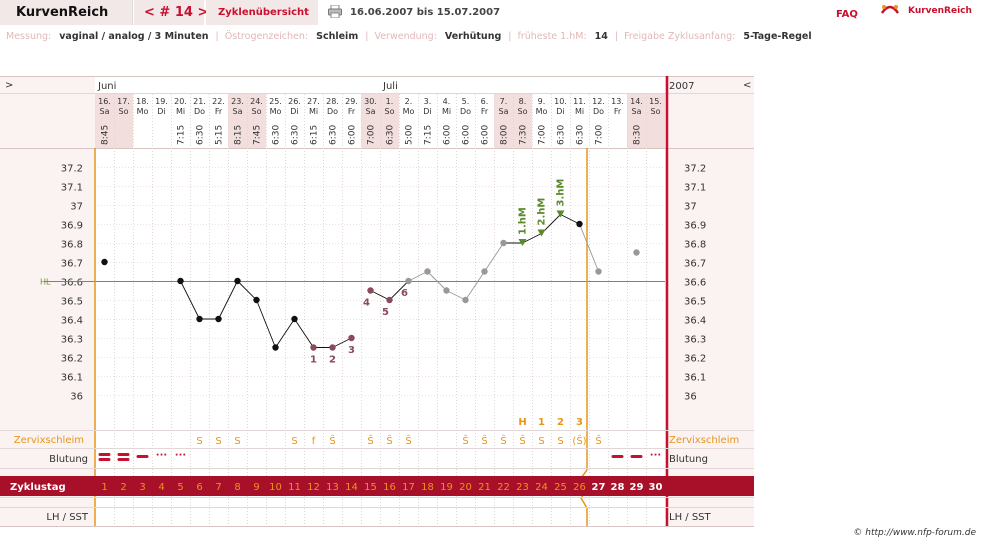  Describe the element at coordinates (541, 487) in the screenshot. I see `cycle-day-number: 24` at that location.